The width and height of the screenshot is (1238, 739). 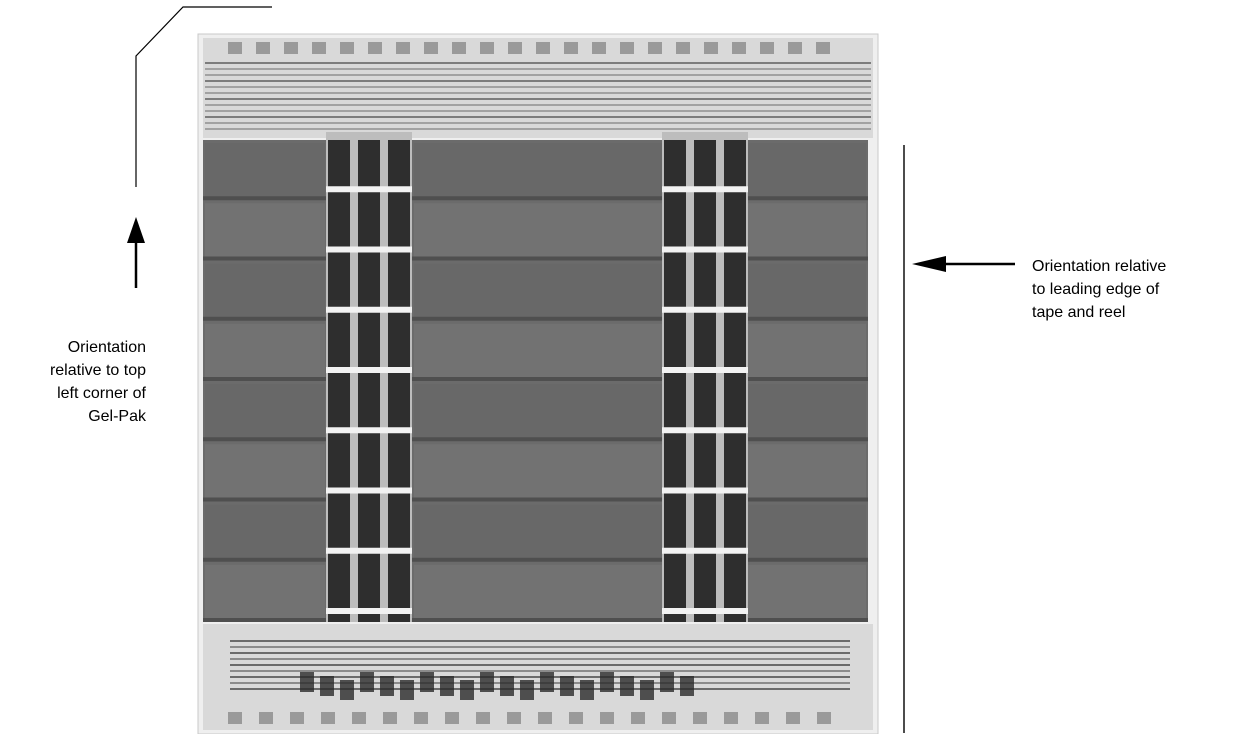 What do you see at coordinates (117, 416) in the screenshot?
I see `caption-line: Gel-Pak` at bounding box center [117, 416].